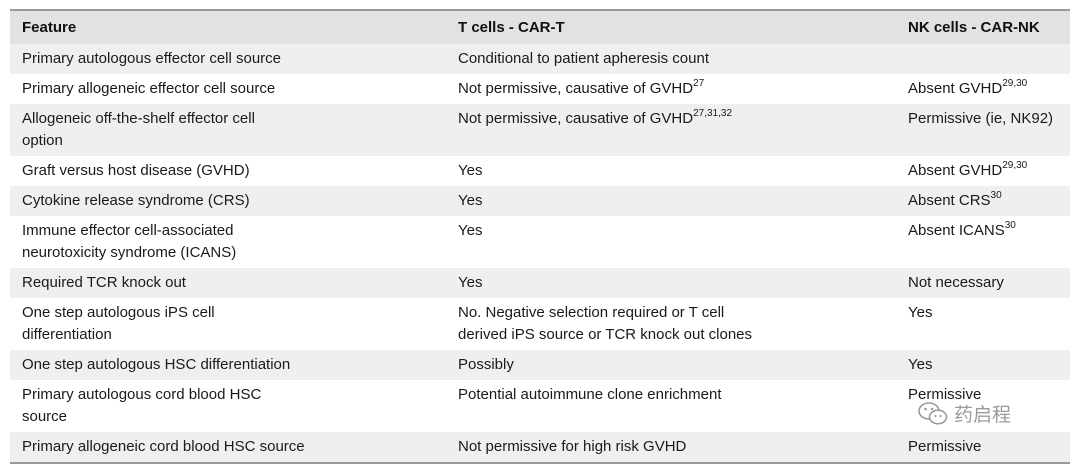  I want to click on citation-superscript: 27,31,32, so click(713, 113).